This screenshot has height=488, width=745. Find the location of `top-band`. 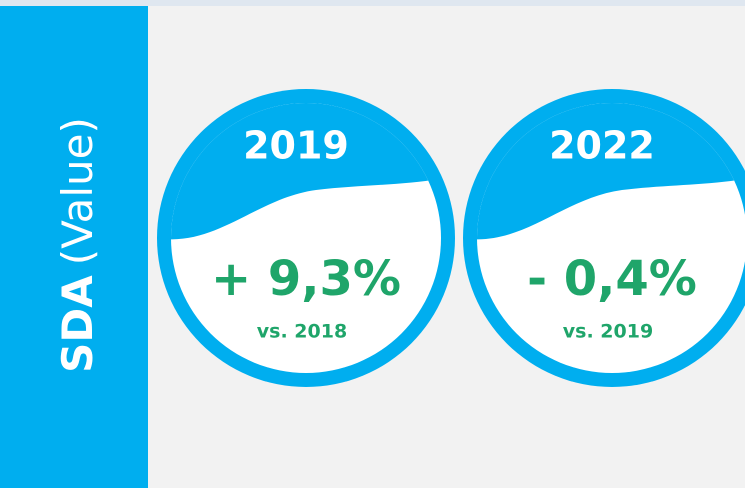

top-band is located at coordinates (372, 3).